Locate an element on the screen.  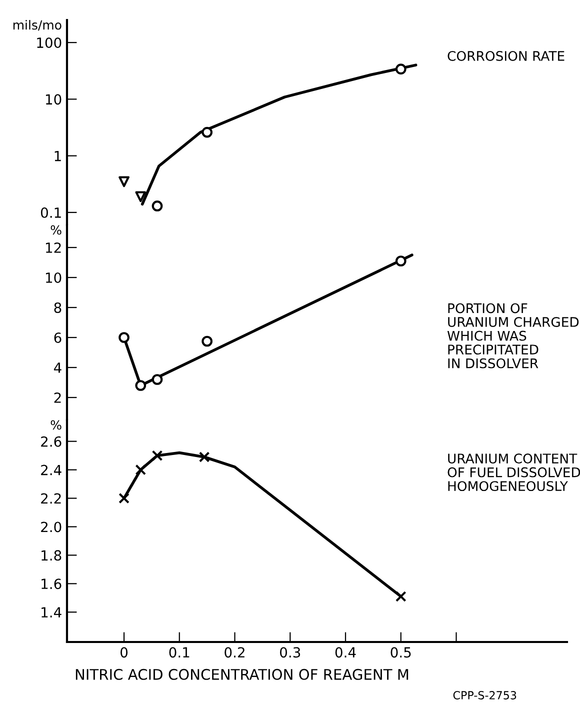
x-tick-label: 0.5 is located at coordinates (400, 652).